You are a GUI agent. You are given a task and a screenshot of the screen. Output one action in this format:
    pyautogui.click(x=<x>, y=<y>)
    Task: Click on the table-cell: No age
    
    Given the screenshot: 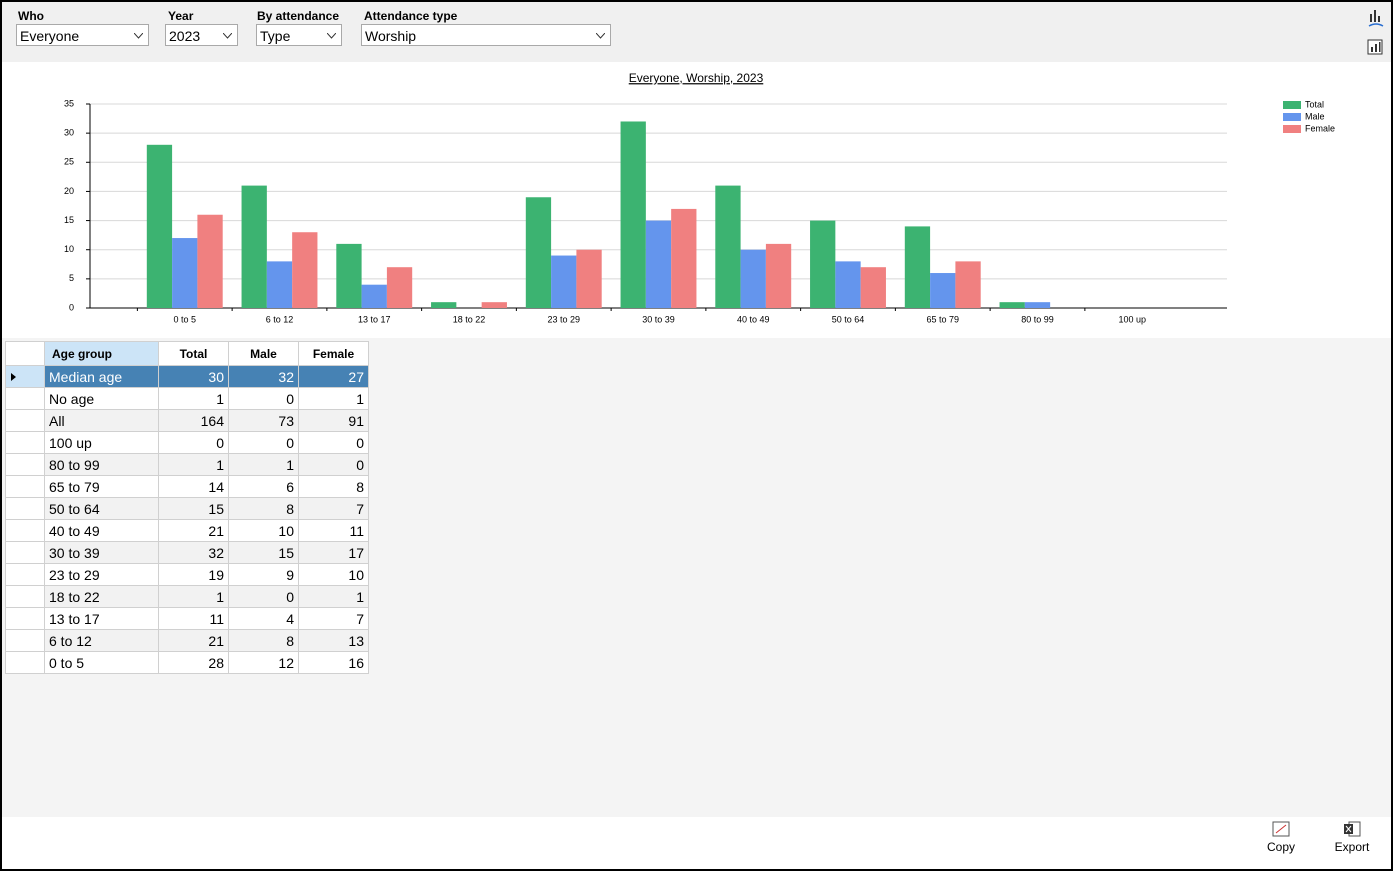 What is the action you would take?
    pyautogui.click(x=101, y=398)
    